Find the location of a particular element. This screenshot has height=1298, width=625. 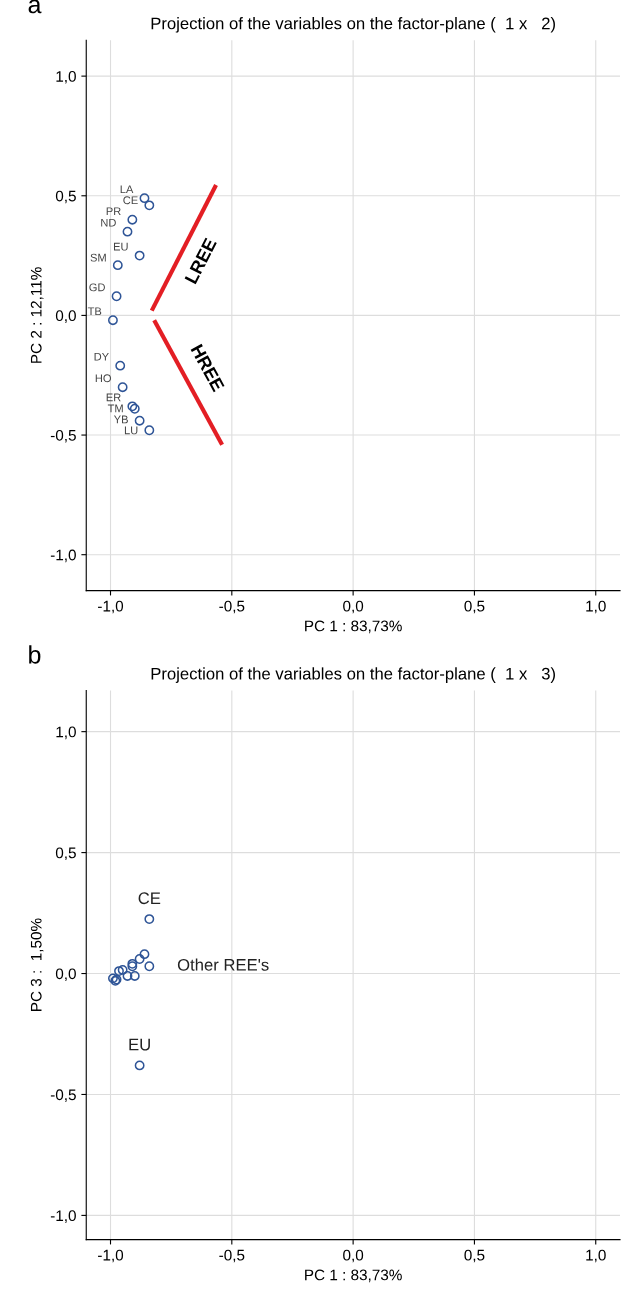

annotation: LA is located at coordinates (127, 189).